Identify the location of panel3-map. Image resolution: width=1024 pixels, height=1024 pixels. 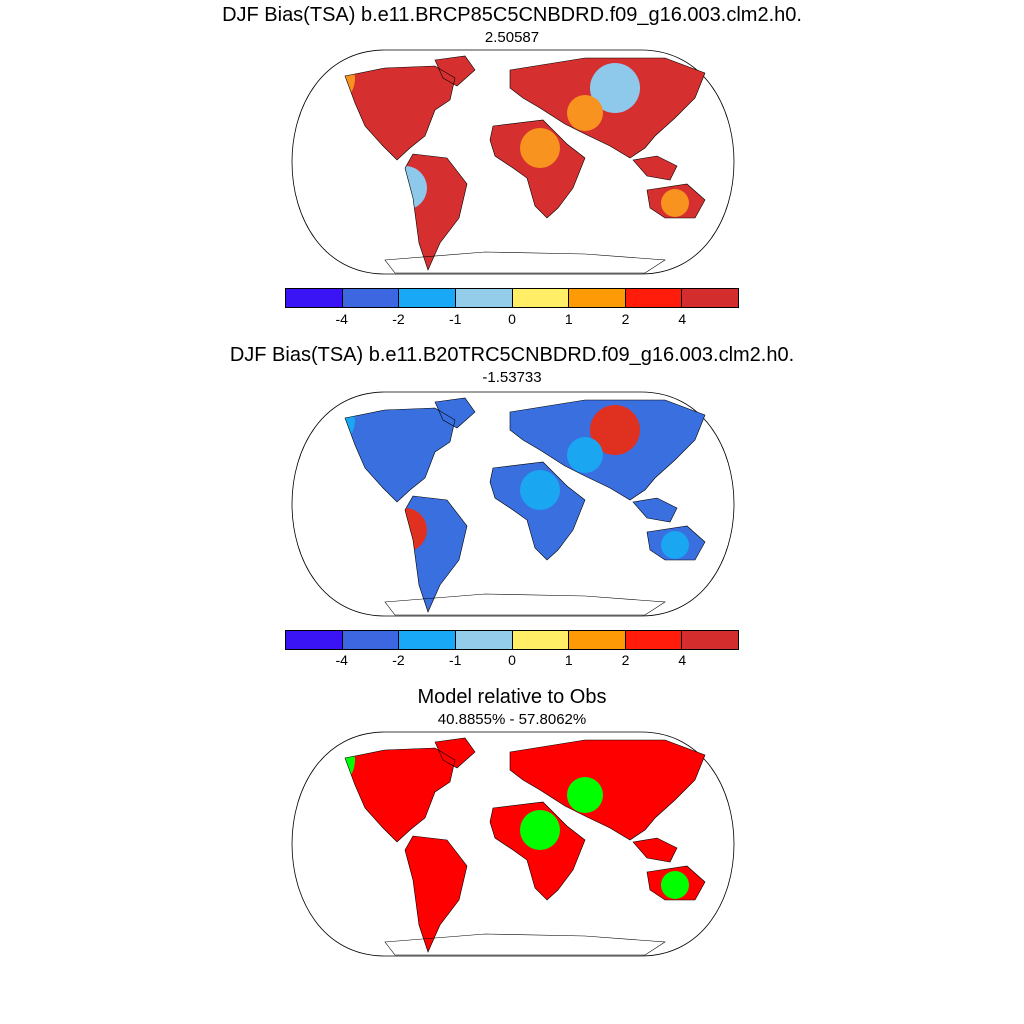
(513, 844).